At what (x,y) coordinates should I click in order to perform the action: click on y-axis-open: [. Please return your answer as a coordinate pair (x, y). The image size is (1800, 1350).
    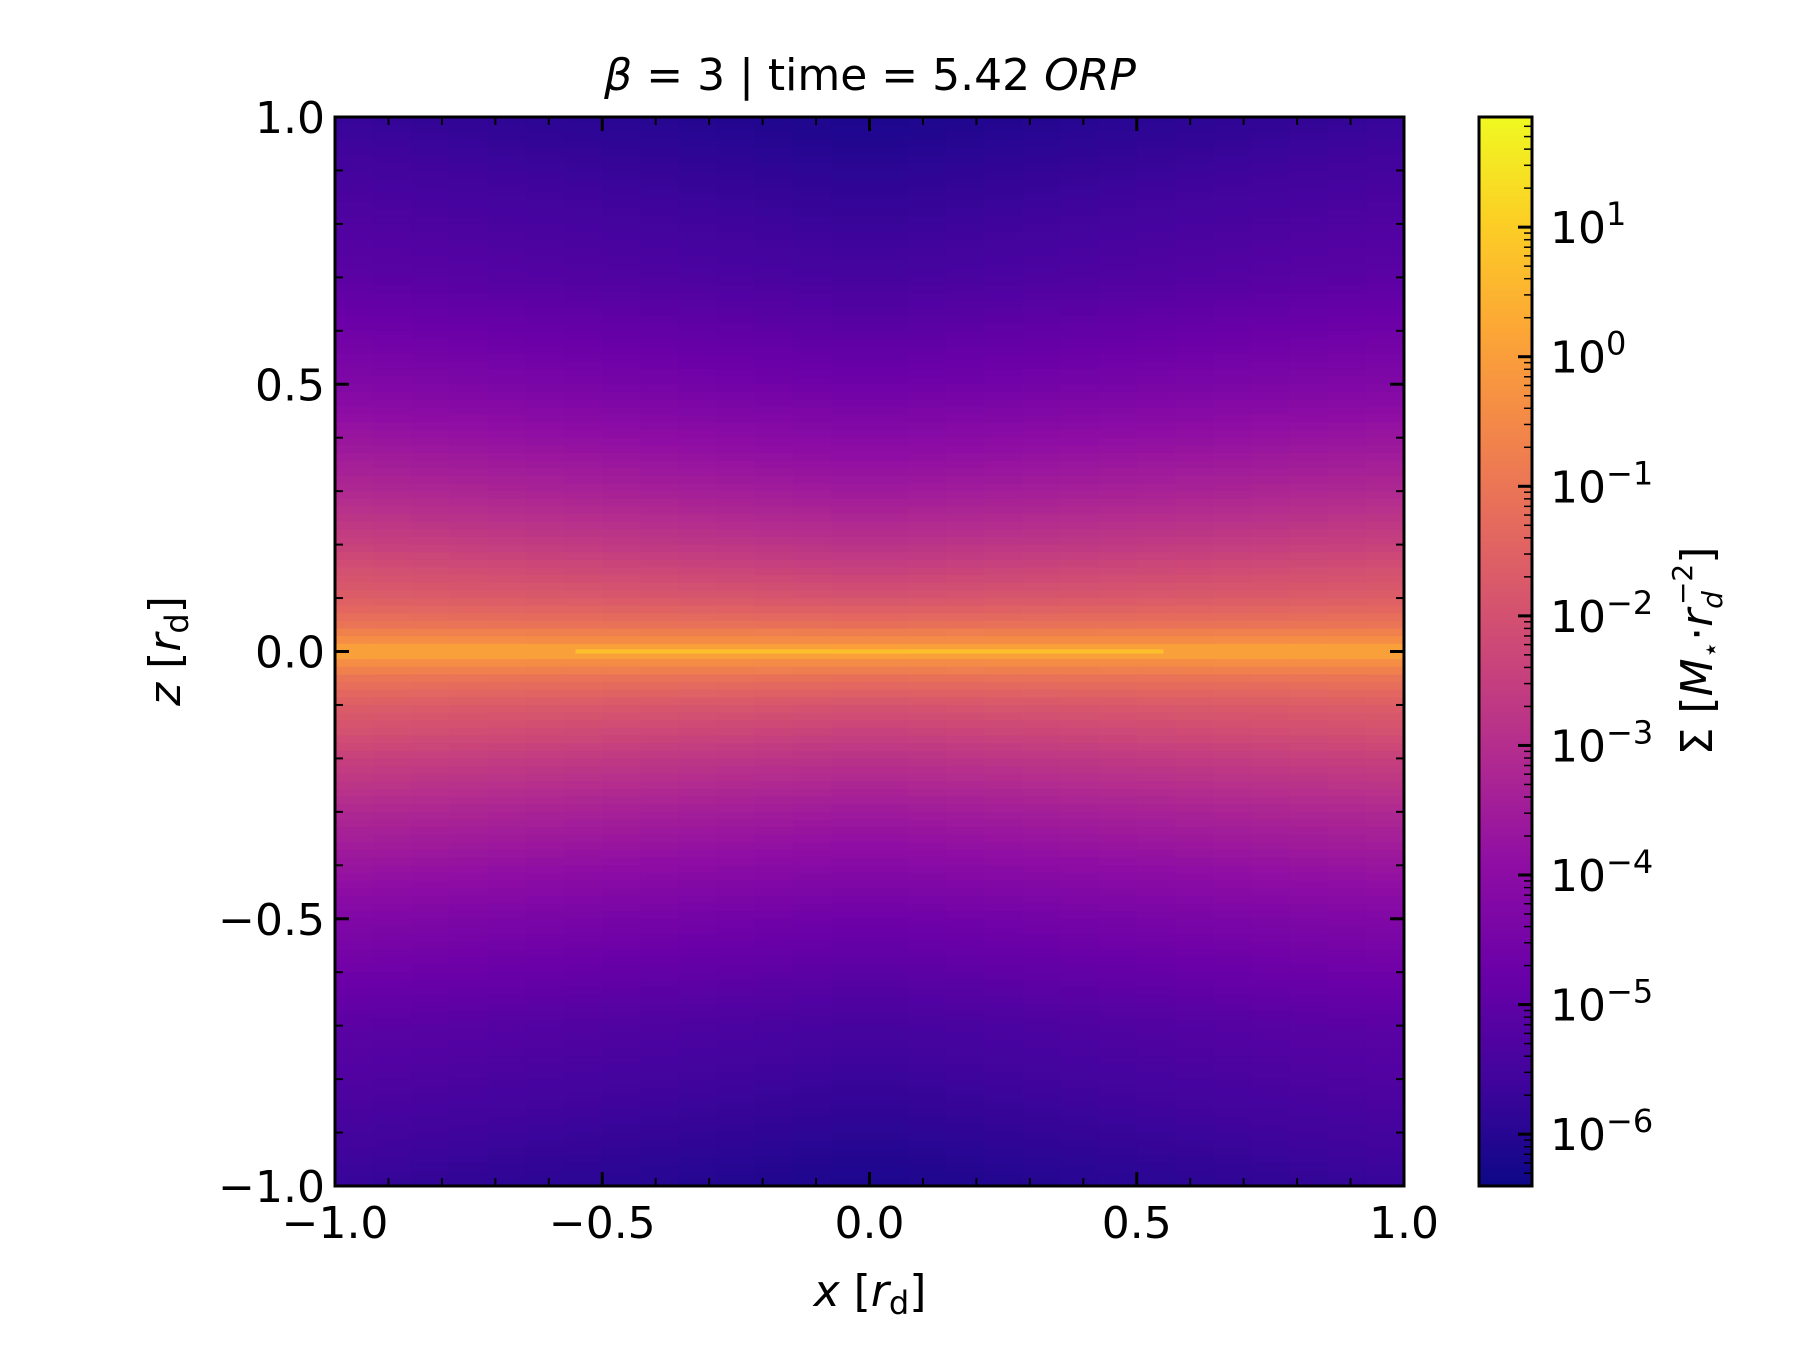
    Looking at the image, I should click on (165, 660).